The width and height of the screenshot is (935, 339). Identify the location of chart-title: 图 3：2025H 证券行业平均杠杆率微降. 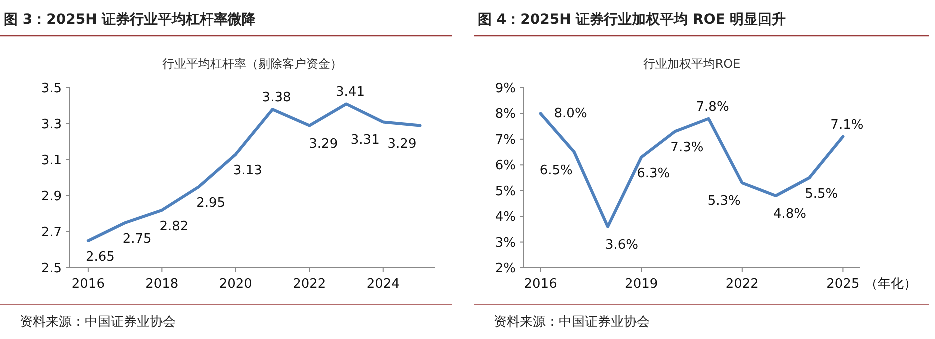
(131, 19).